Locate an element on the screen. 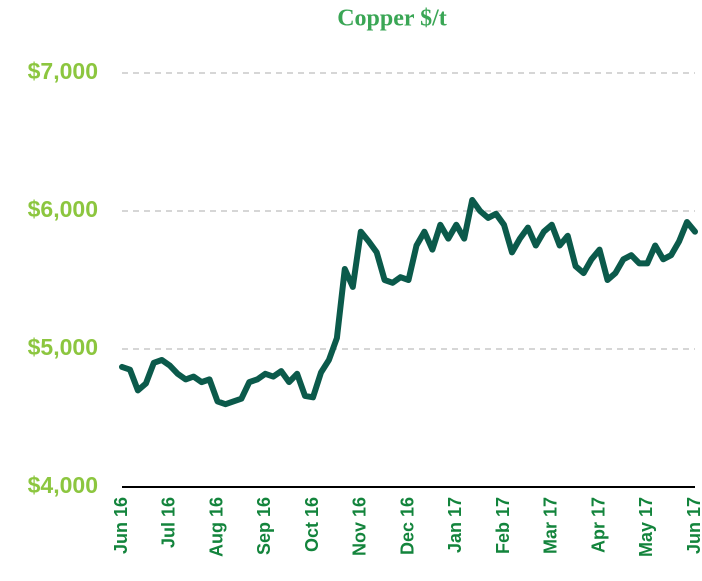 The image size is (702, 581). x-tick-label: Nov 16 is located at coordinates (360, 526).